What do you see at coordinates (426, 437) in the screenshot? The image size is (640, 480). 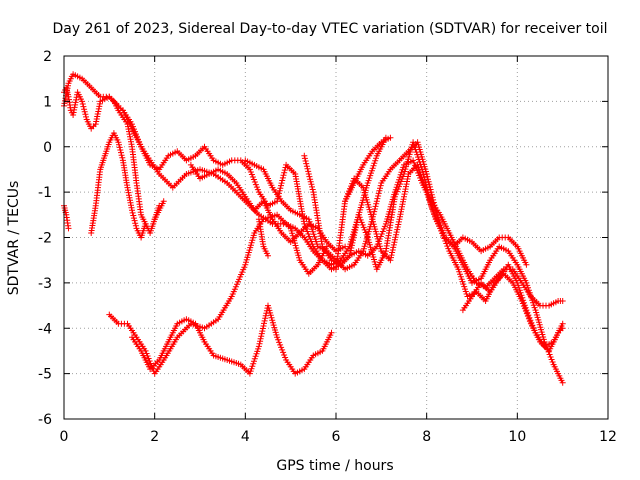 I see `x-tick-label: 8` at bounding box center [426, 437].